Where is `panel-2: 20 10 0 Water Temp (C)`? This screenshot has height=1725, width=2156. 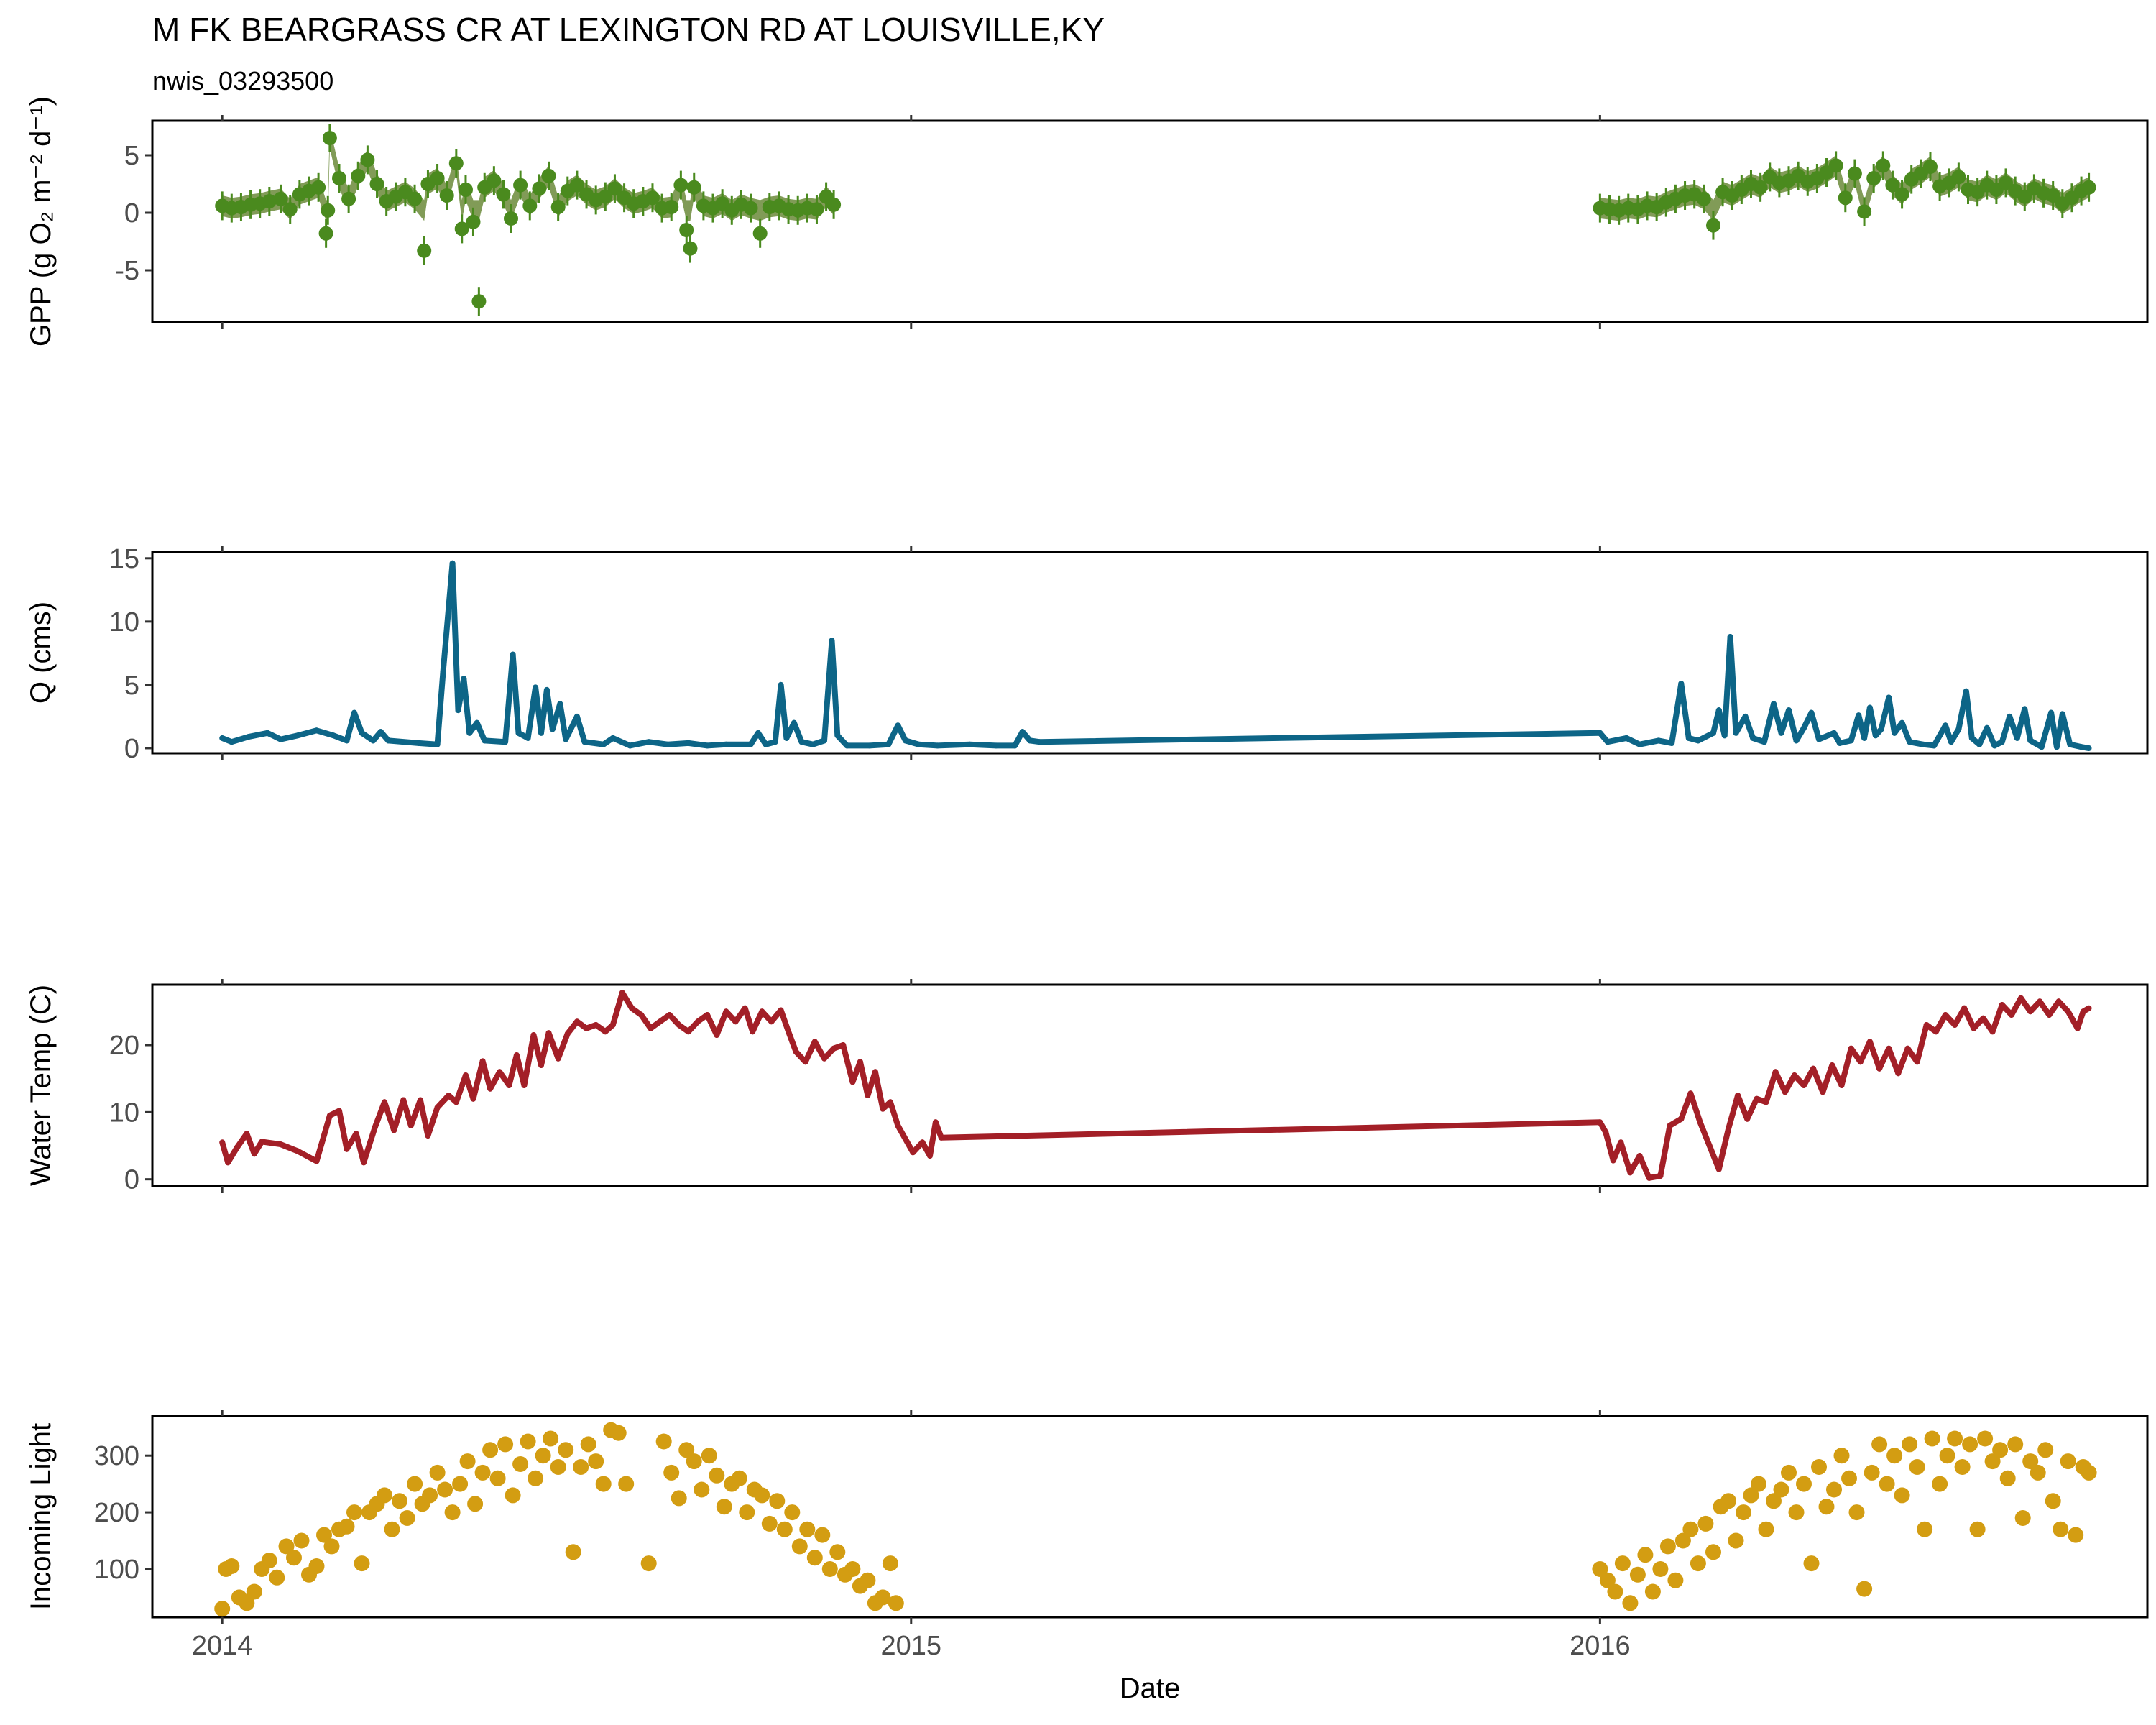
panel-2: 20 10 0 Water Temp (C) is located at coordinates (1087, 1087).